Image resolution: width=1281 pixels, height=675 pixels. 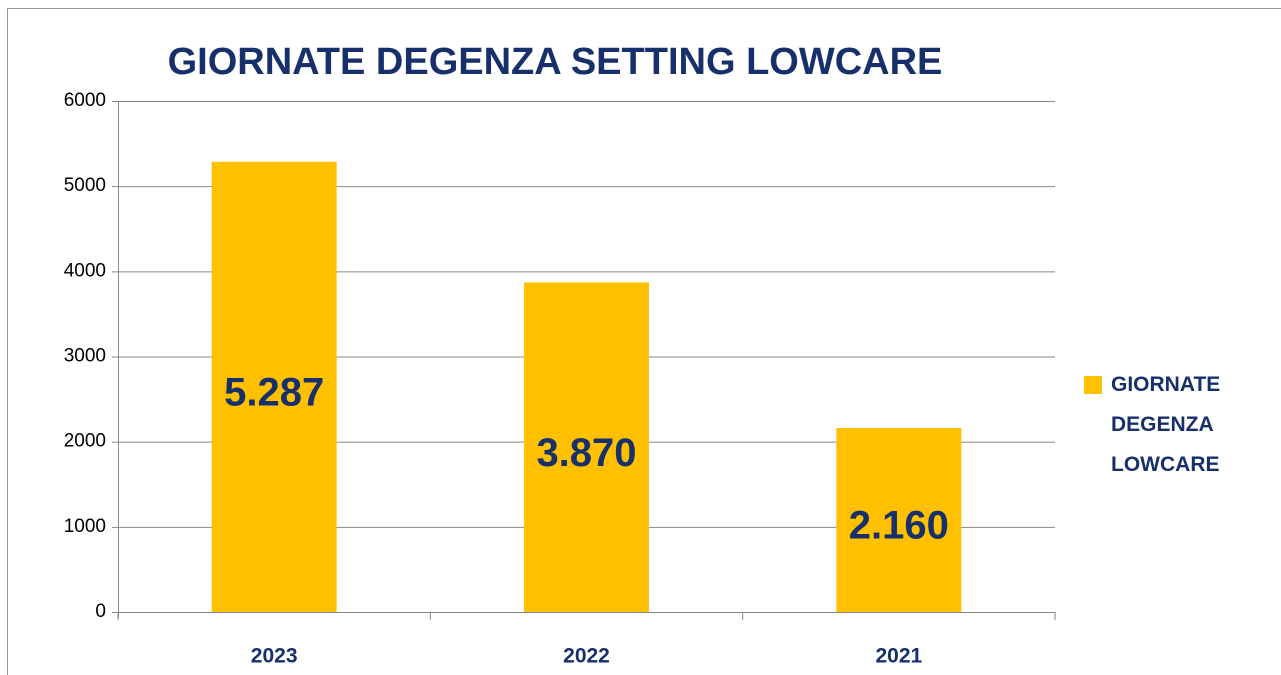 What do you see at coordinates (586, 656) in the screenshot?
I see `x-tick-label: 2022` at bounding box center [586, 656].